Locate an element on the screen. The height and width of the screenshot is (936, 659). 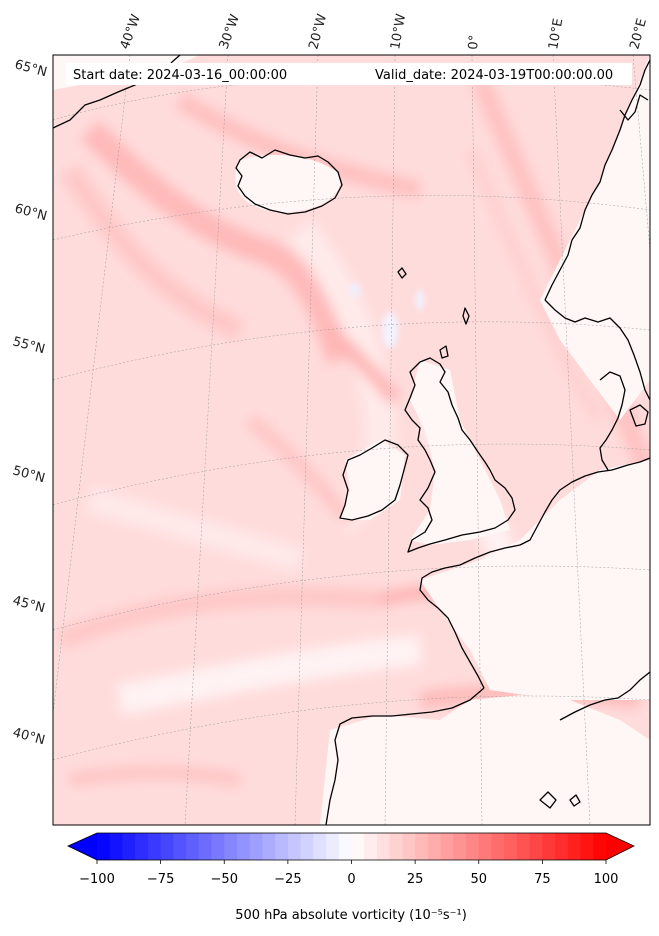
colorbar-tick-label: 75 is located at coordinates (542, 879).